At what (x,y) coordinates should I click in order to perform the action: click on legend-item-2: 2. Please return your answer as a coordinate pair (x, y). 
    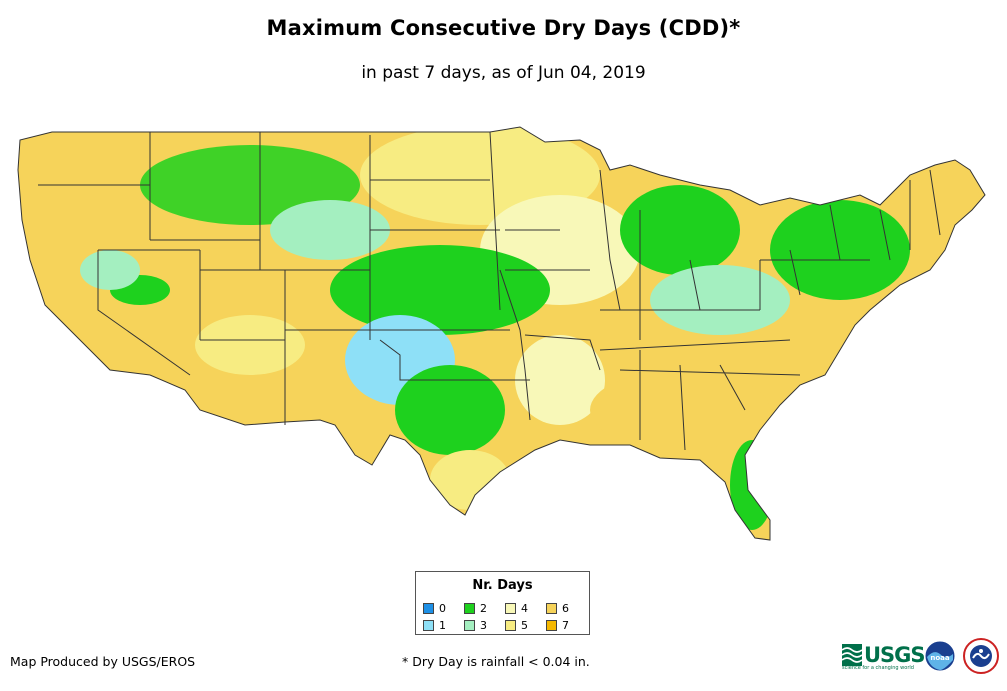
    Looking at the image, I should click on (484, 608).